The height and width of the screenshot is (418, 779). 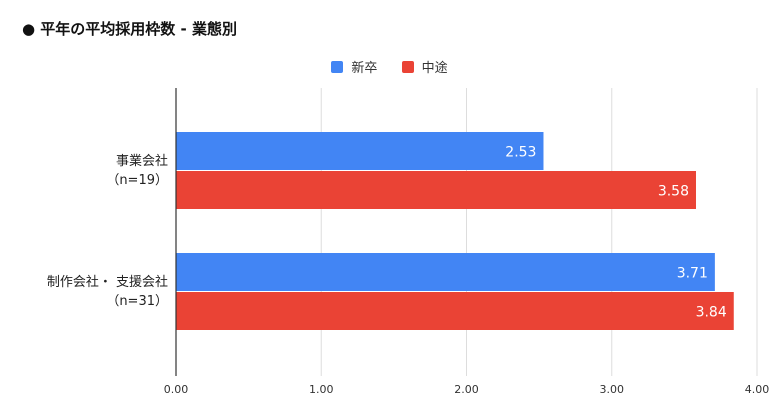 I want to click on x-tick-label-4: 4.00, so click(x=757, y=389).